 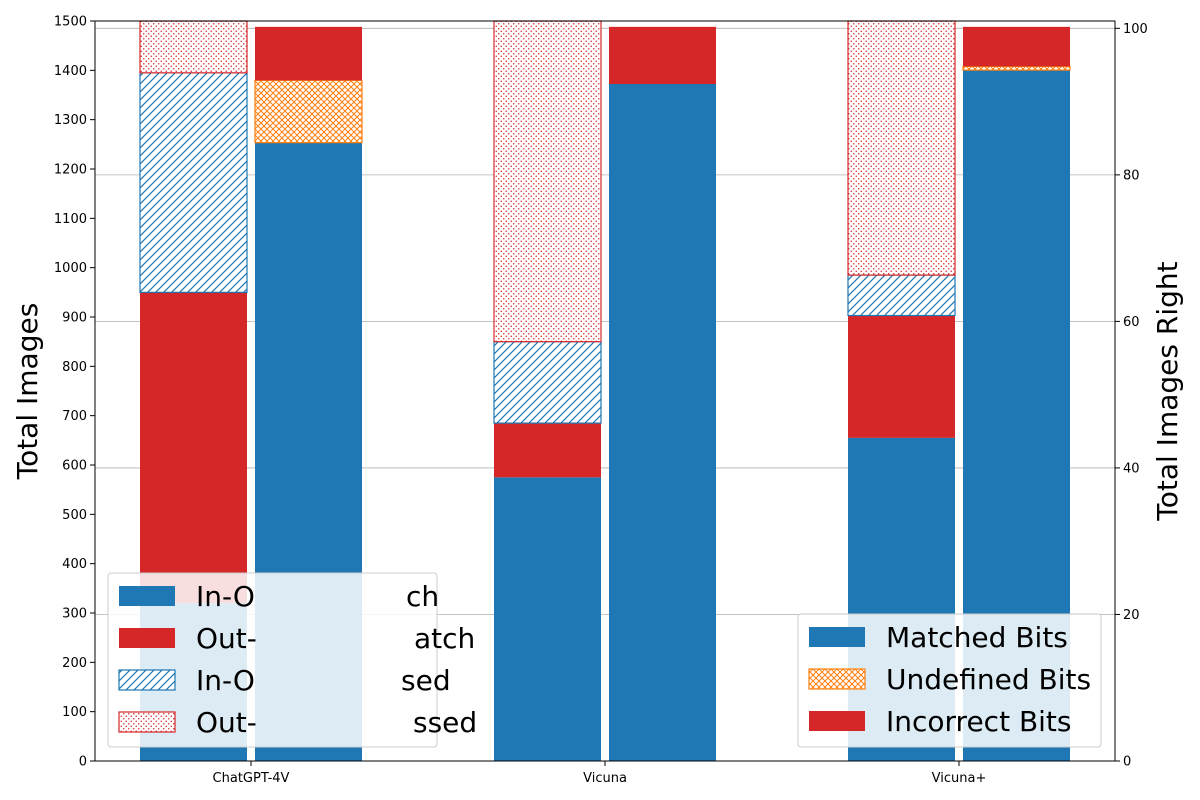 What do you see at coordinates (70, 120) in the screenshot?
I see `y-tick-label-left: 1300` at bounding box center [70, 120].